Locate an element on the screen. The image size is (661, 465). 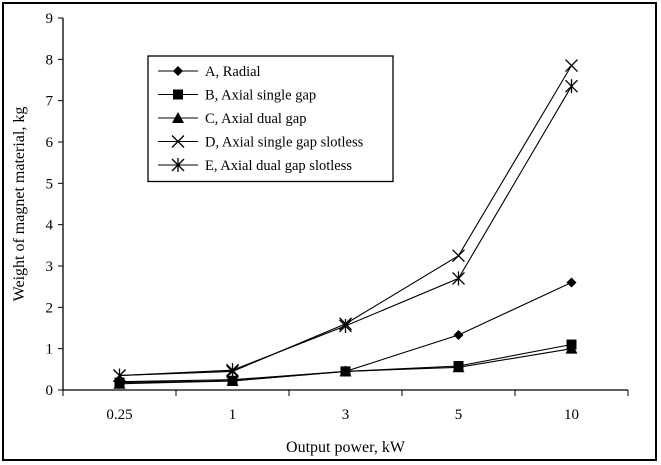
legend-item: E, Axial dual gap slotless is located at coordinates (255, 166).